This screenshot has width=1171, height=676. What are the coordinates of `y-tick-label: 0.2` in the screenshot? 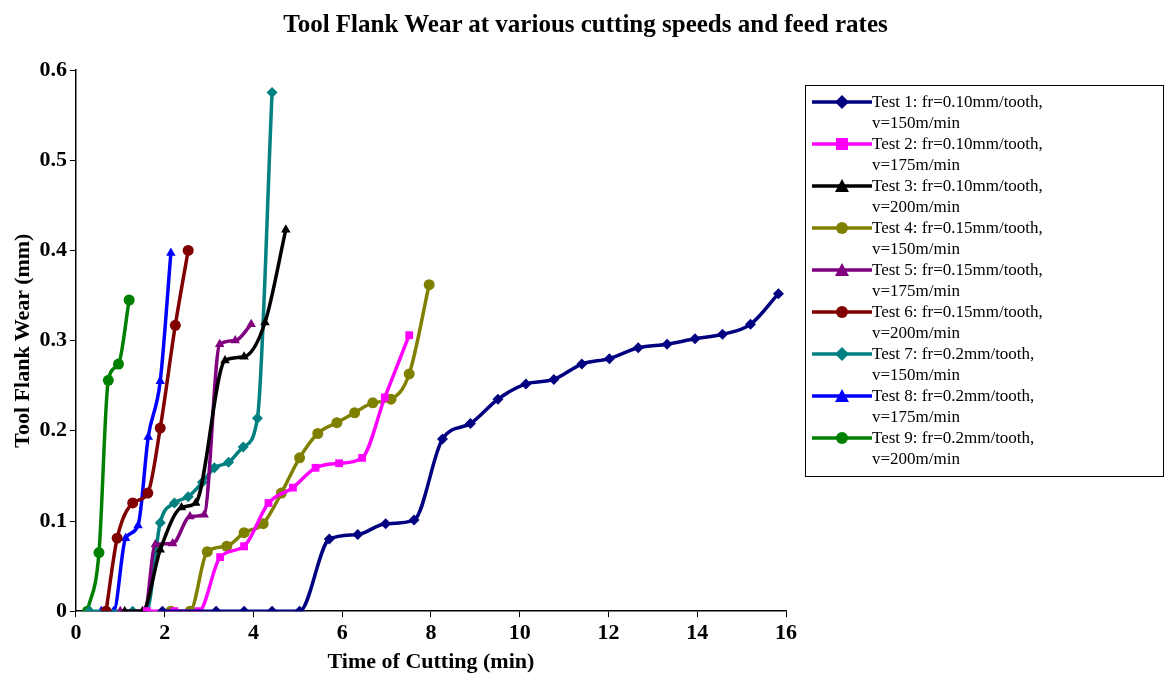 It's located at (53, 429).